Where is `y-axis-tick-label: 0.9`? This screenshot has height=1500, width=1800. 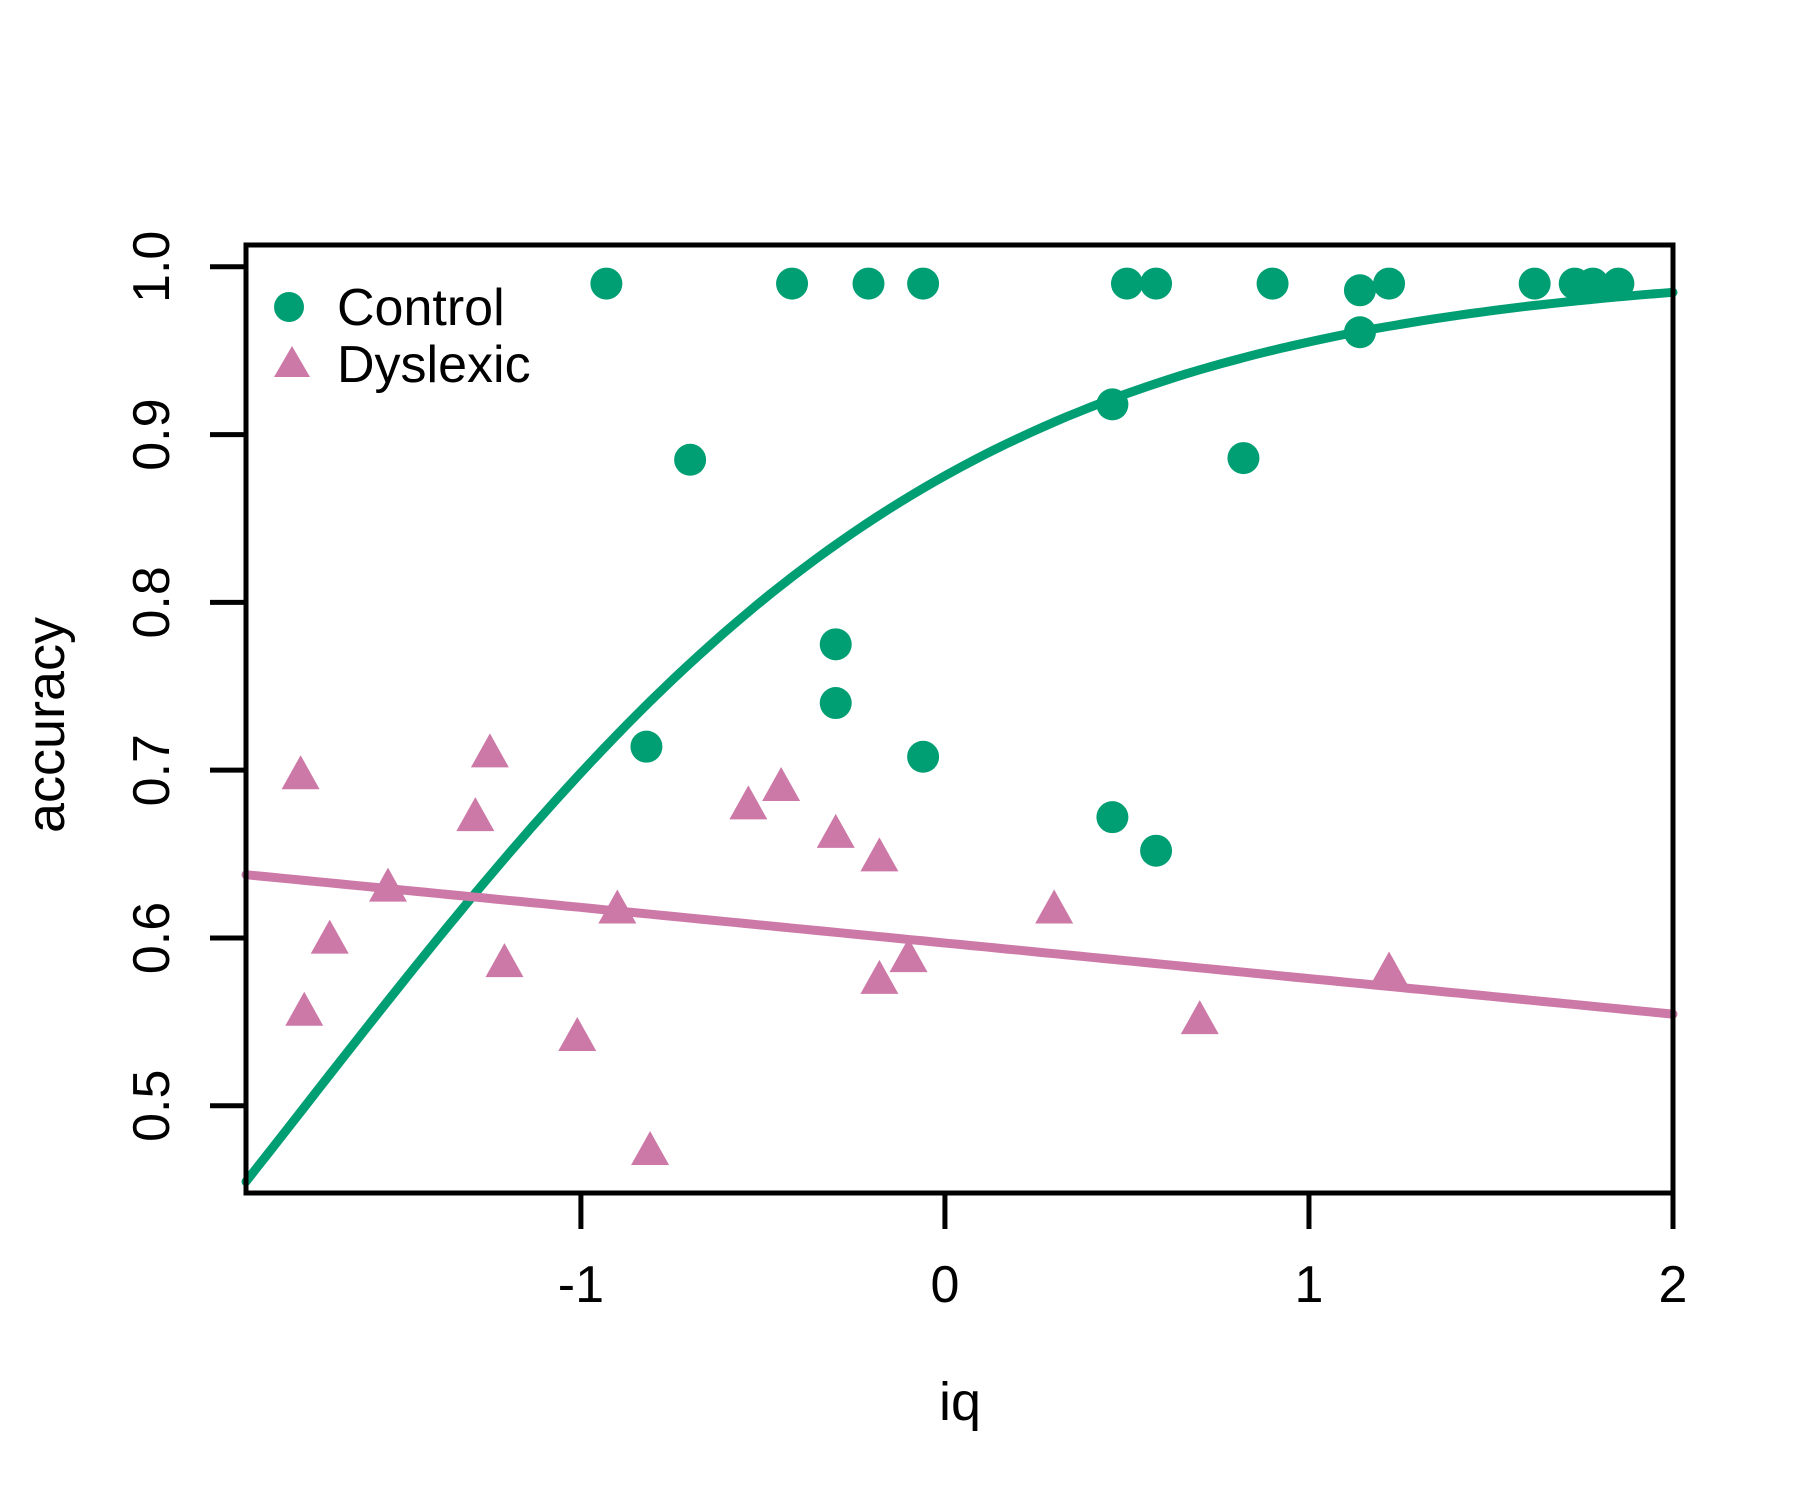 y-axis-tick-label: 0.9 is located at coordinates (152, 434).